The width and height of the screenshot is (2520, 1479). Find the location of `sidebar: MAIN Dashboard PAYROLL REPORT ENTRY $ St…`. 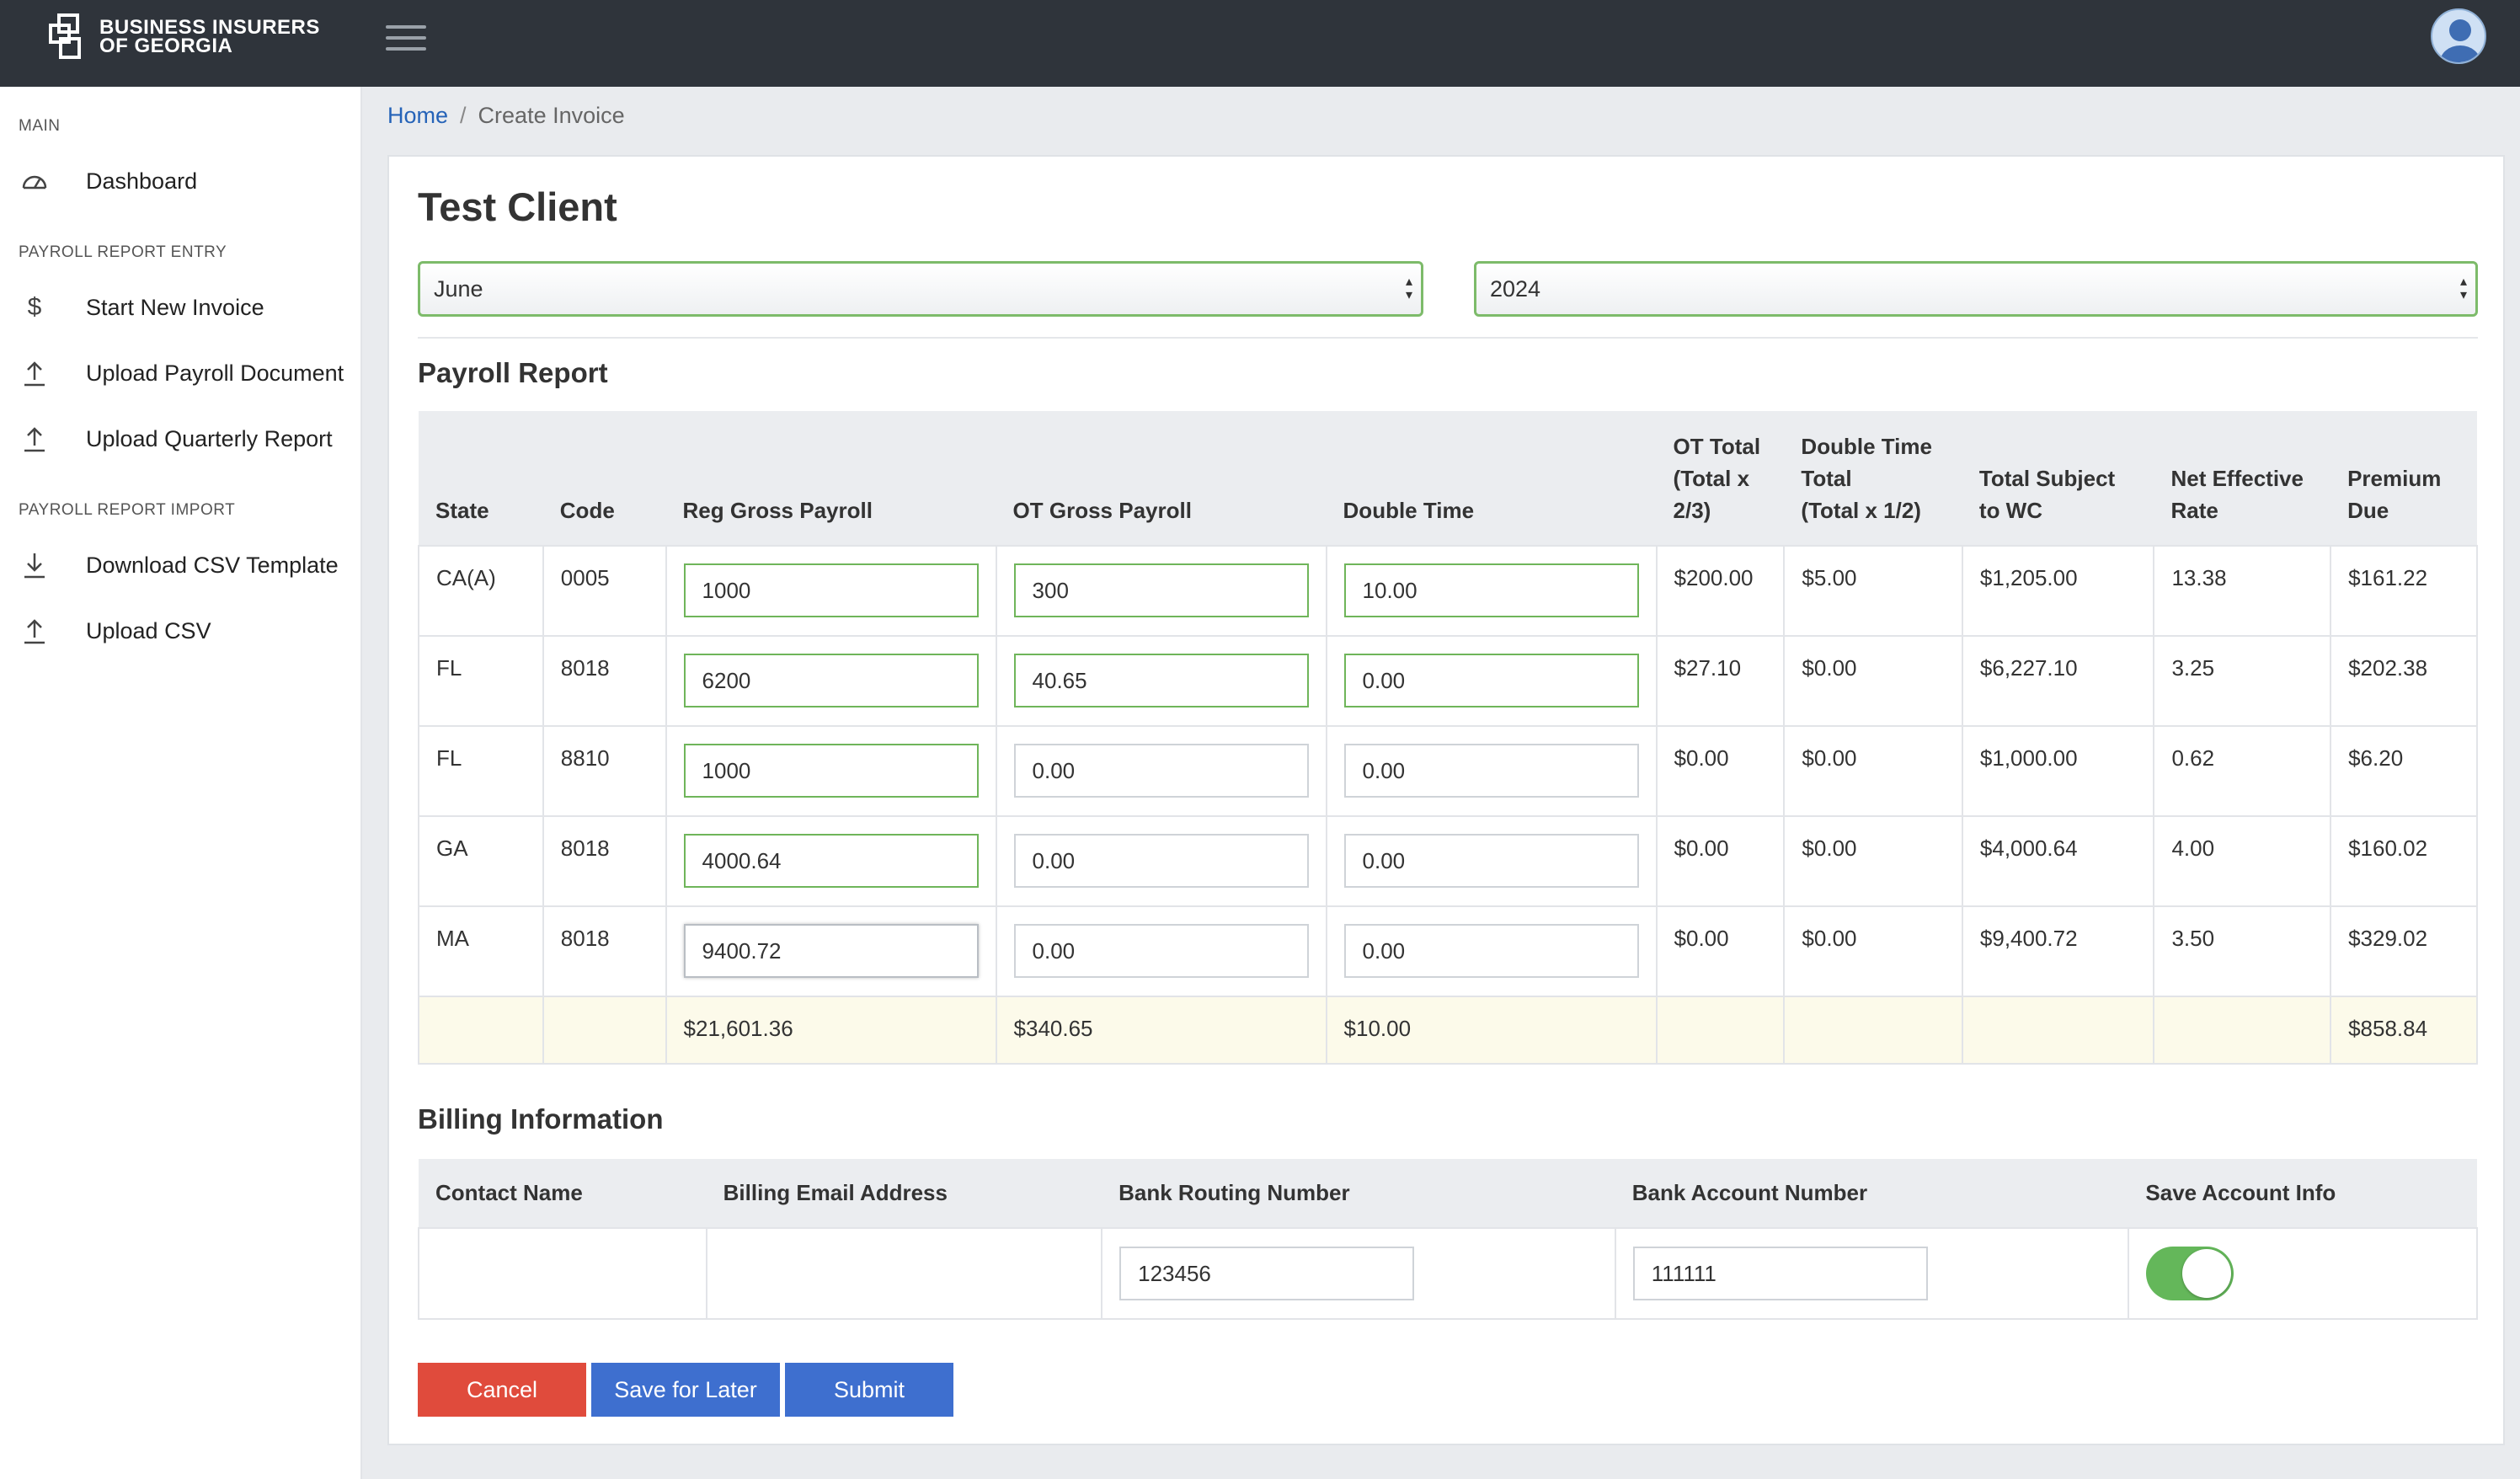

sidebar: MAIN Dashboard PAYROLL REPORT ENTRY $ St… is located at coordinates (181, 783).